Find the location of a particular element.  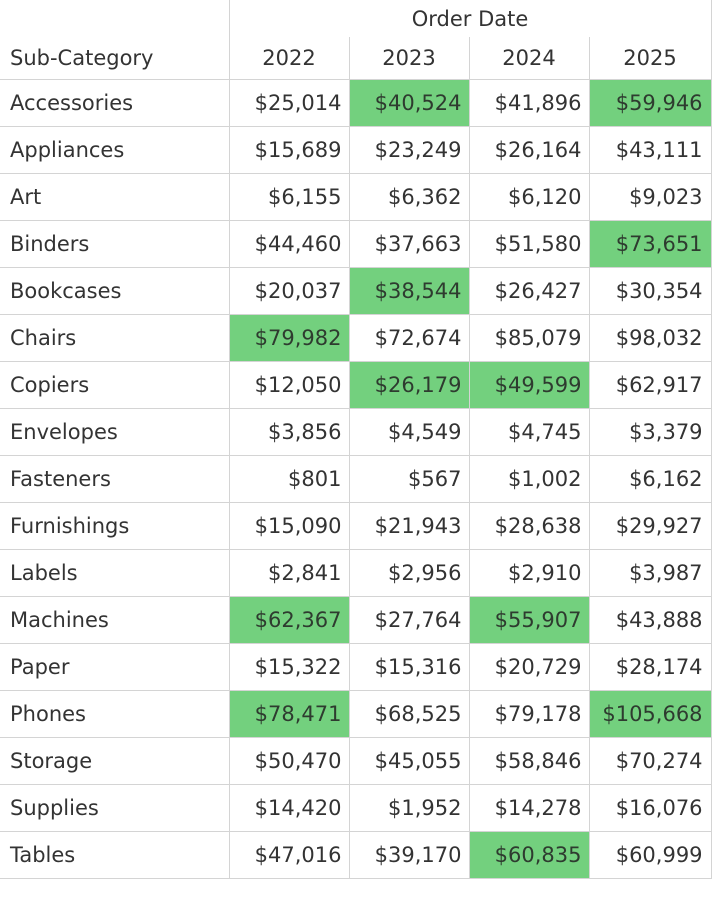

row-label: Envelopes is located at coordinates (114, 432).